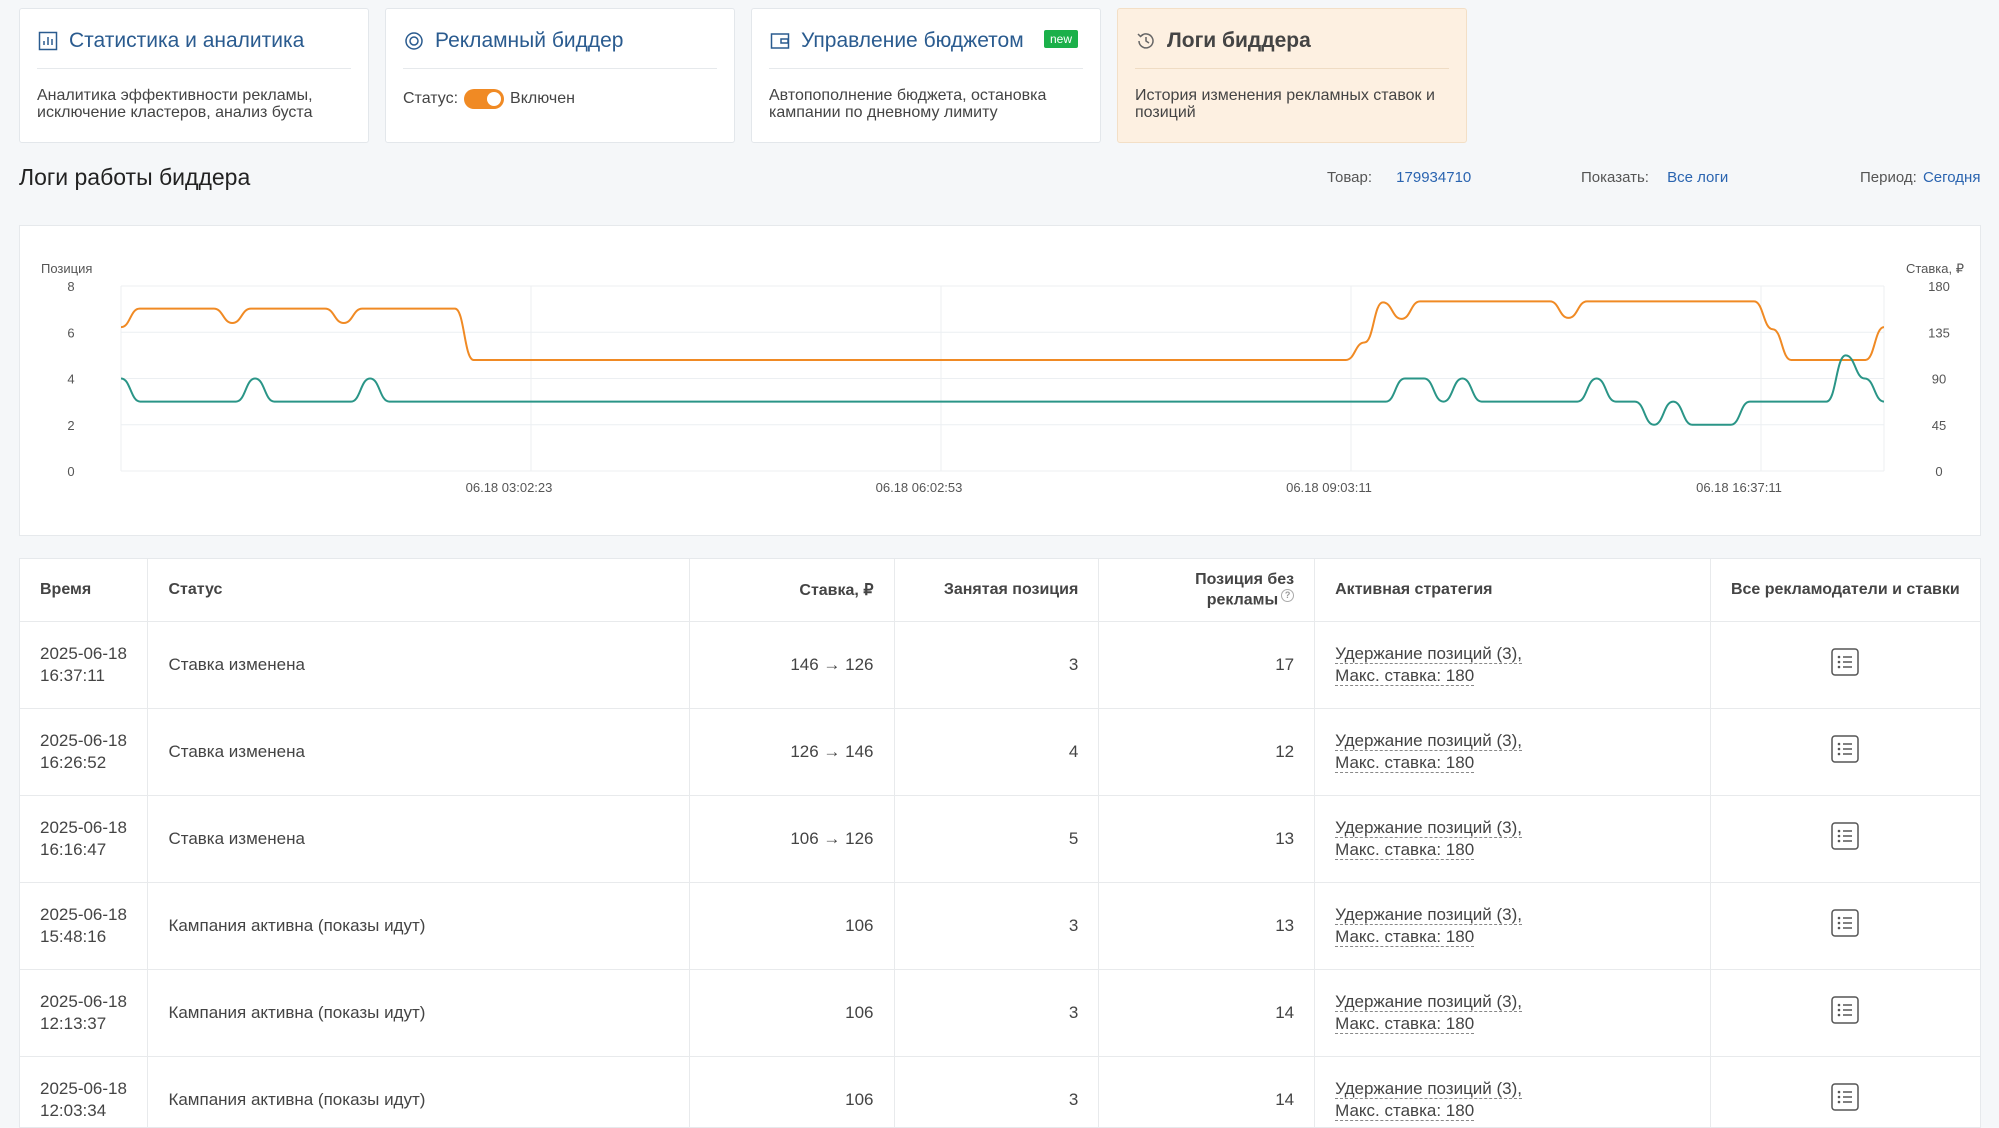 The height and width of the screenshot is (1128, 1999). I want to click on cell-clock: 12:03:34, so click(73, 1110).